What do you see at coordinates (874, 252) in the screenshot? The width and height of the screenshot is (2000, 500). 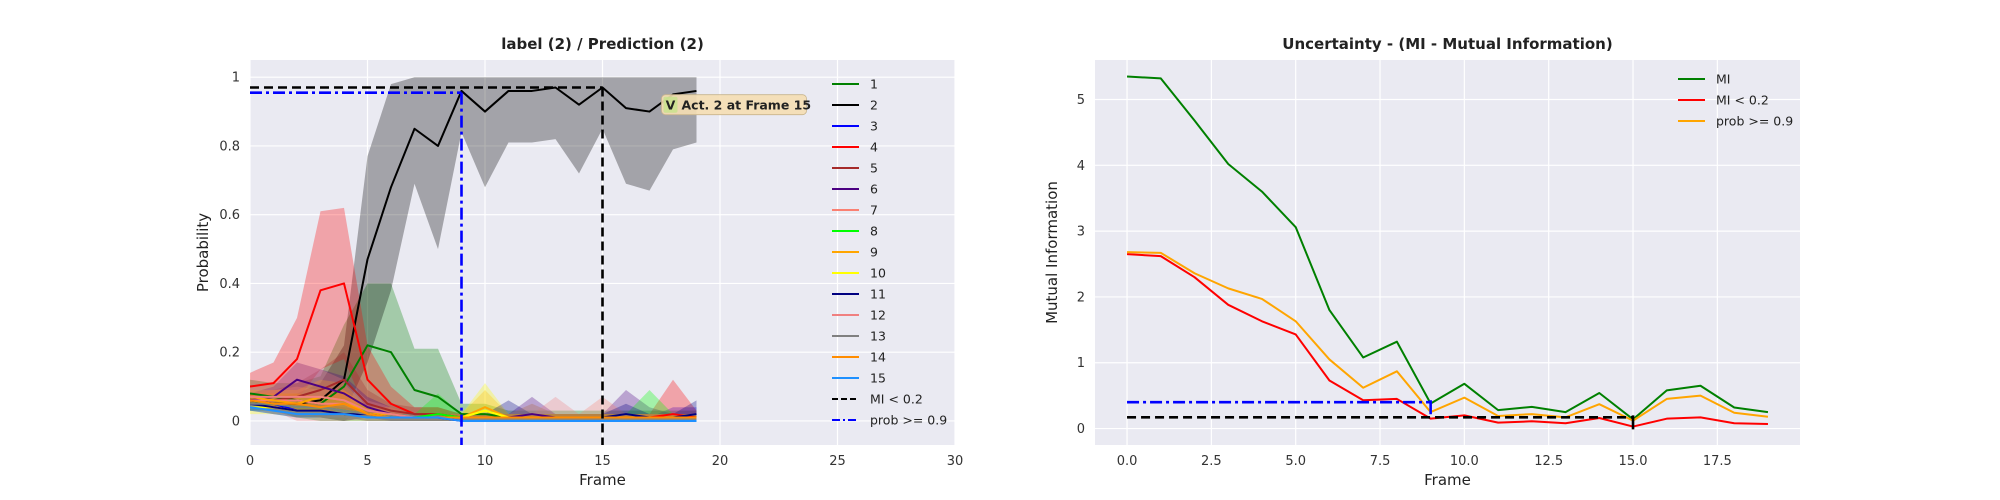 I see `legend-label: 9` at bounding box center [874, 252].